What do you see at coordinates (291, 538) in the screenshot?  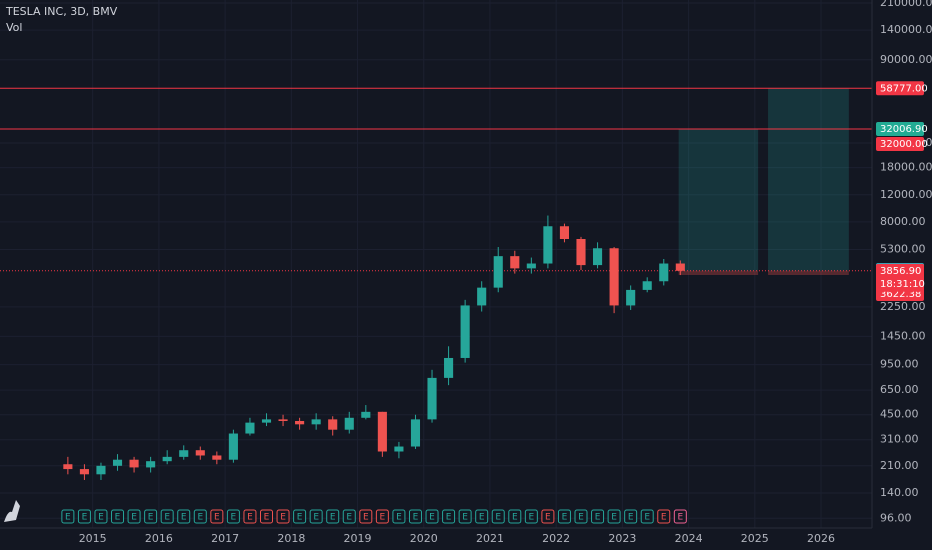 I see `x-tick-label: 2018` at bounding box center [291, 538].